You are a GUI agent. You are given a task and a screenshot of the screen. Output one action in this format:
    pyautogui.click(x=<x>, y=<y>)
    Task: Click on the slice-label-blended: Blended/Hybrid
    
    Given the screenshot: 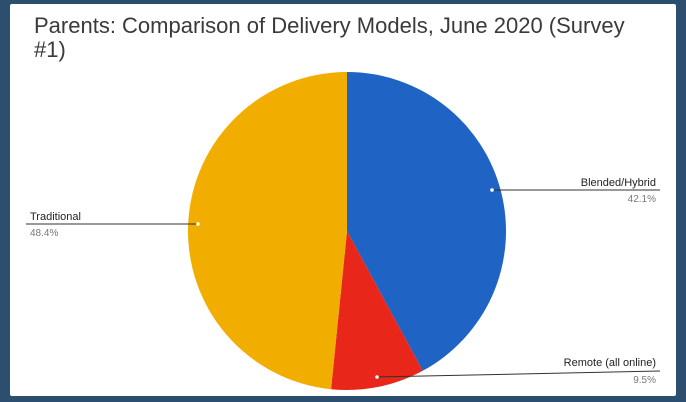 What is the action you would take?
    pyautogui.click(x=618, y=183)
    